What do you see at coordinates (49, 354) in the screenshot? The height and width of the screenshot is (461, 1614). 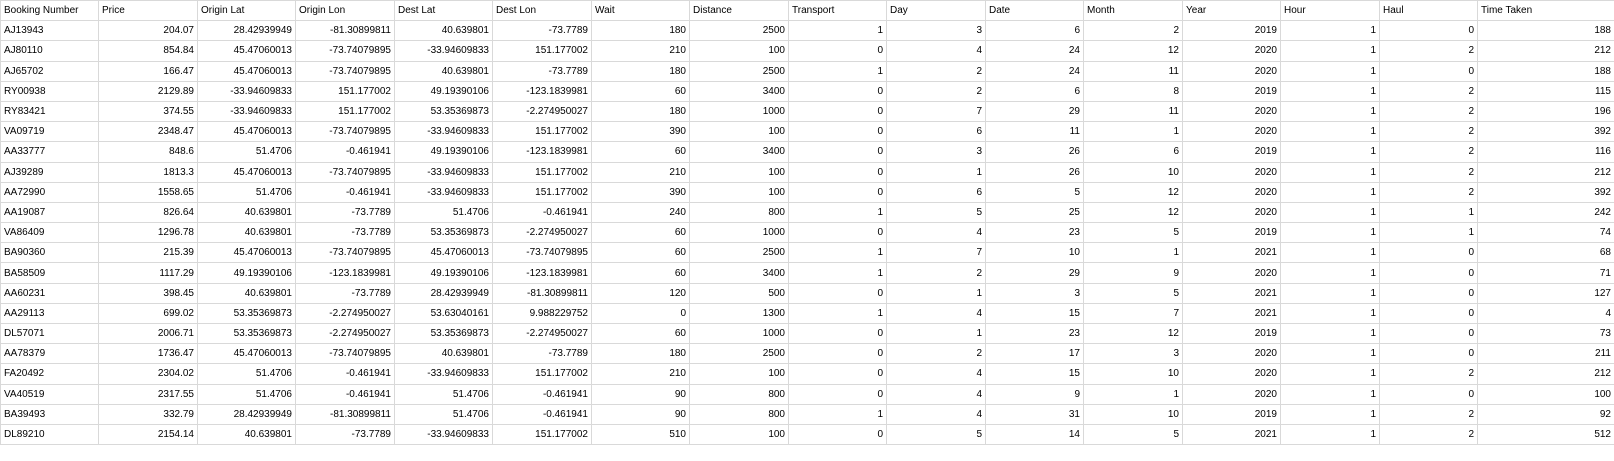 I see `table-cell: AA78379` at bounding box center [49, 354].